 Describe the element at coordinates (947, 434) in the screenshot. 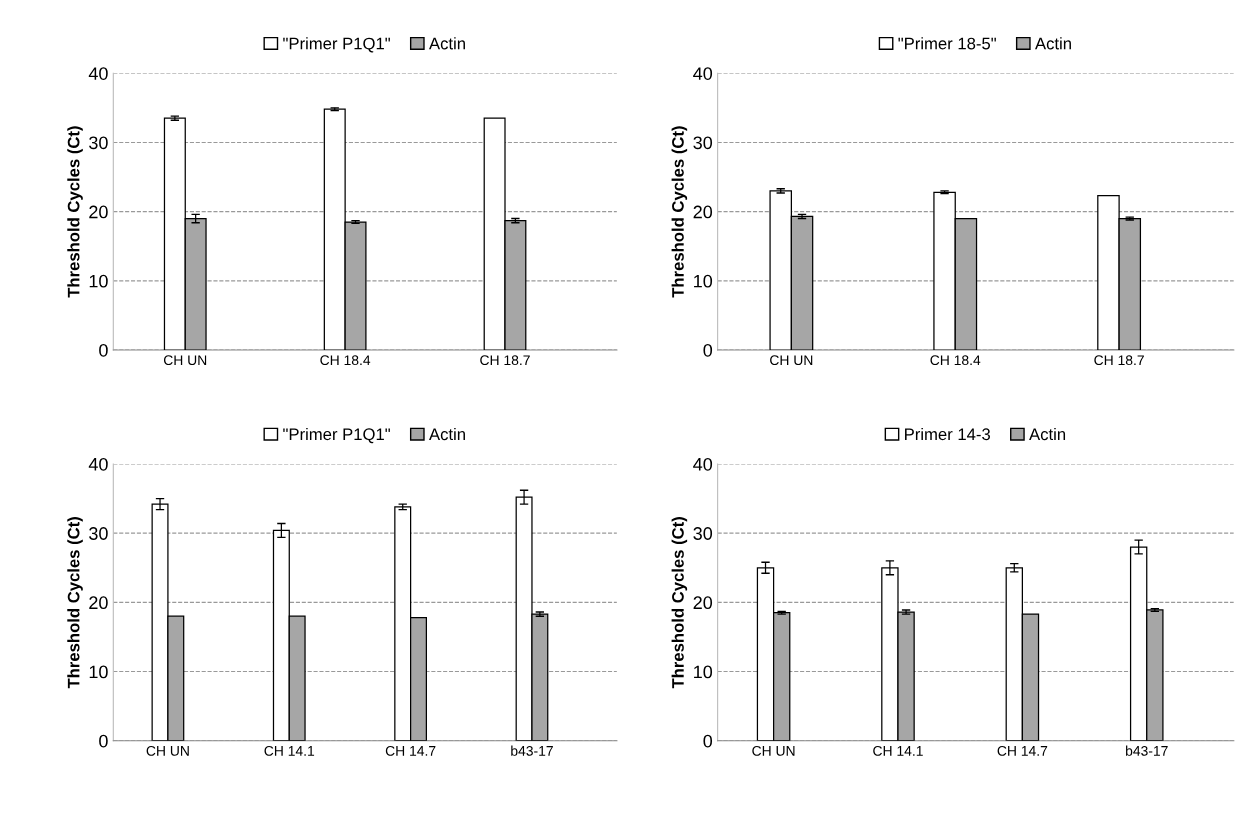

I see `legend-label: Primer 14-3` at that location.